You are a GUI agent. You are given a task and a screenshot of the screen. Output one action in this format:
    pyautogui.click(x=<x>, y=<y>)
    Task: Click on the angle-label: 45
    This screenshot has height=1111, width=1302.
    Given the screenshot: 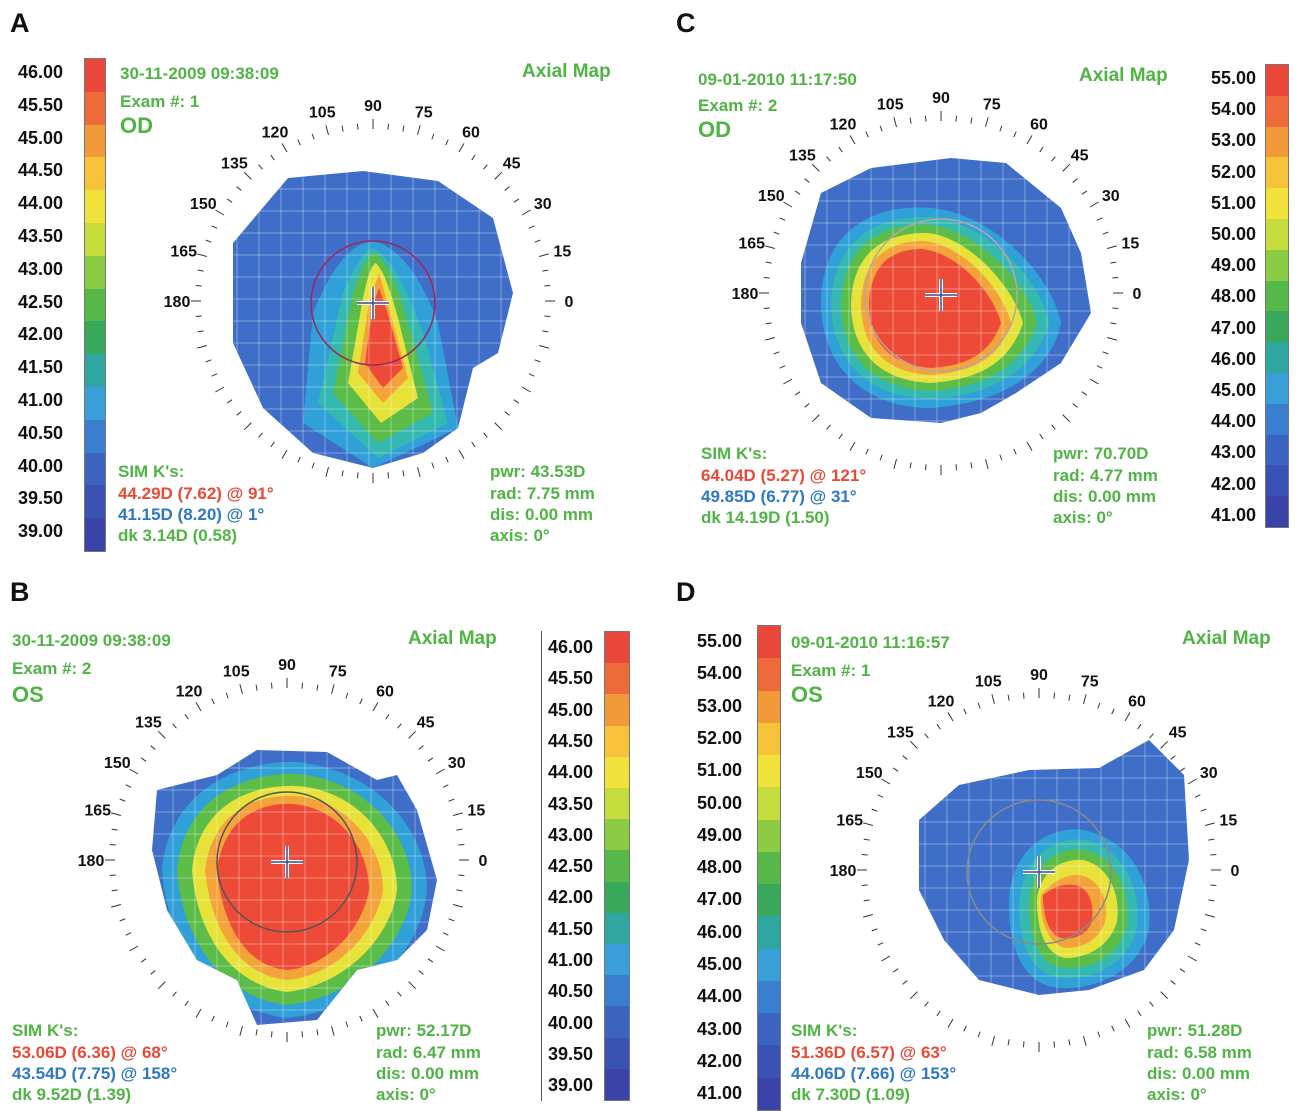 What is the action you would take?
    pyautogui.click(x=426, y=722)
    